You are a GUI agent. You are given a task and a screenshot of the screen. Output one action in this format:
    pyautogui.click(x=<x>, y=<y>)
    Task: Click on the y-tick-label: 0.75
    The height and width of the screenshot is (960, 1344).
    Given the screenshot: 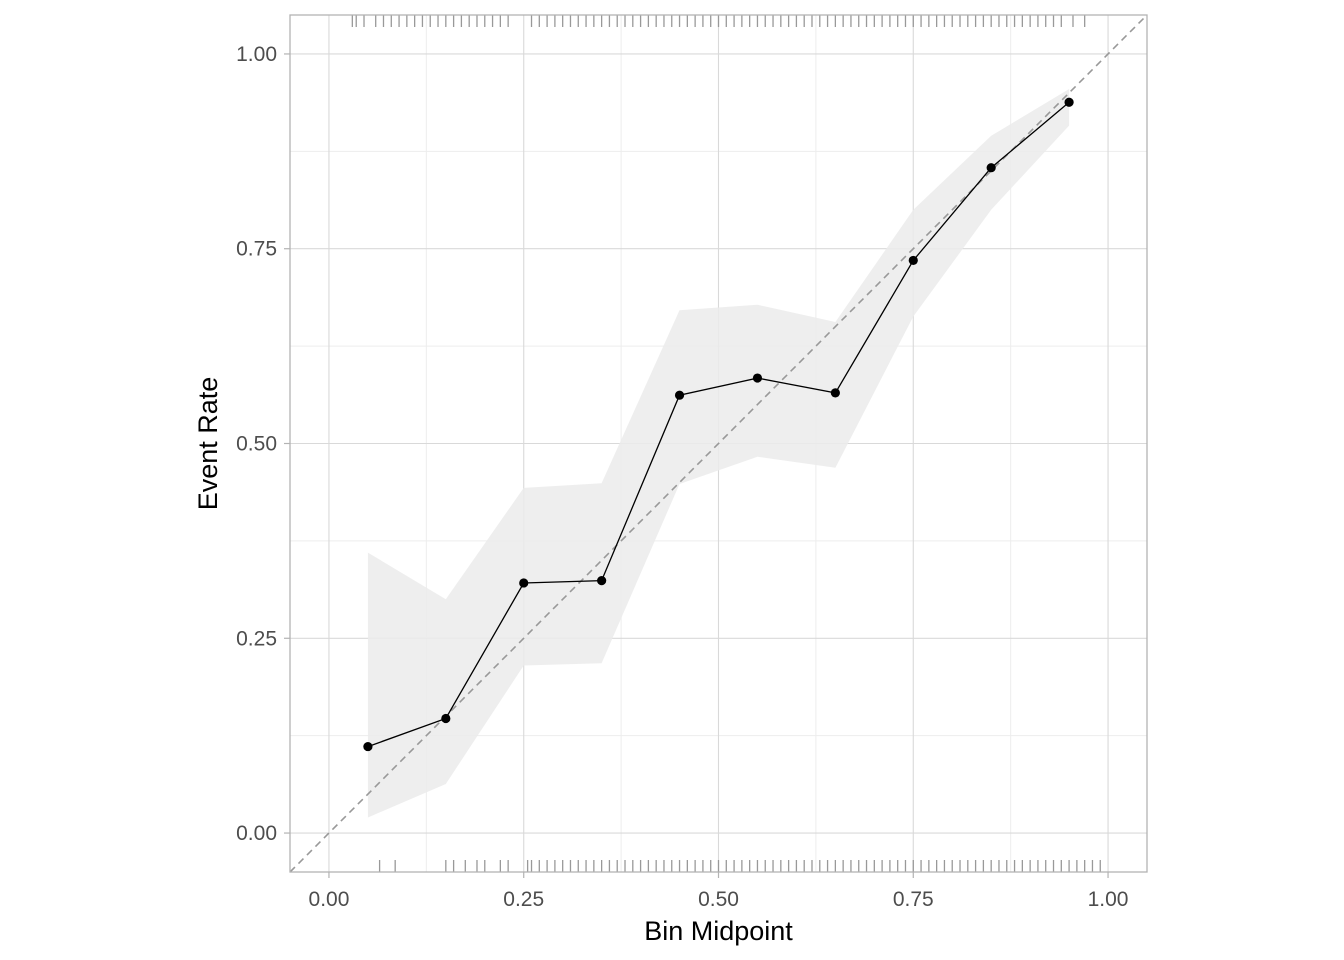 What is the action you would take?
    pyautogui.click(x=256, y=249)
    